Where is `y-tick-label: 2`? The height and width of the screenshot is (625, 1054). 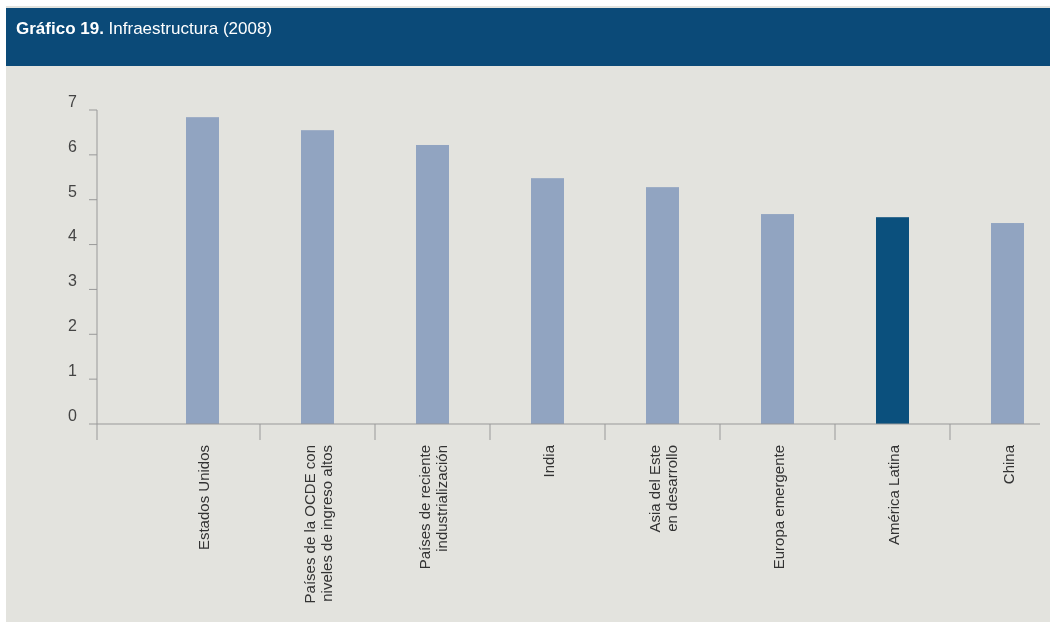 y-tick-label: 2 is located at coordinates (73, 326).